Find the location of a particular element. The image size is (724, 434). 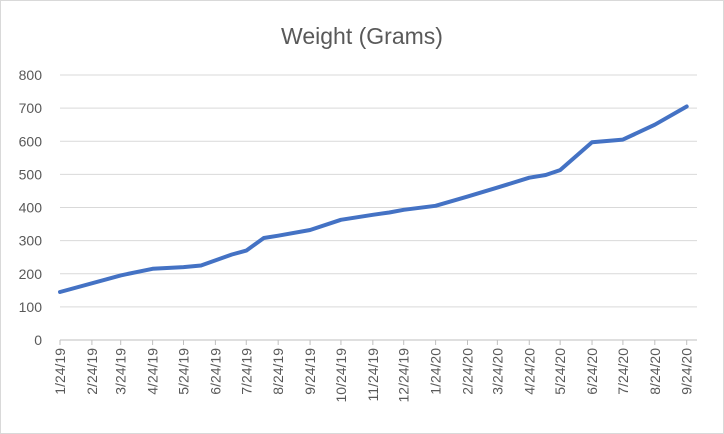

y-axis-tick-labels: 0 100 200 300 400 500 600 700 800 is located at coordinates (31, 207).